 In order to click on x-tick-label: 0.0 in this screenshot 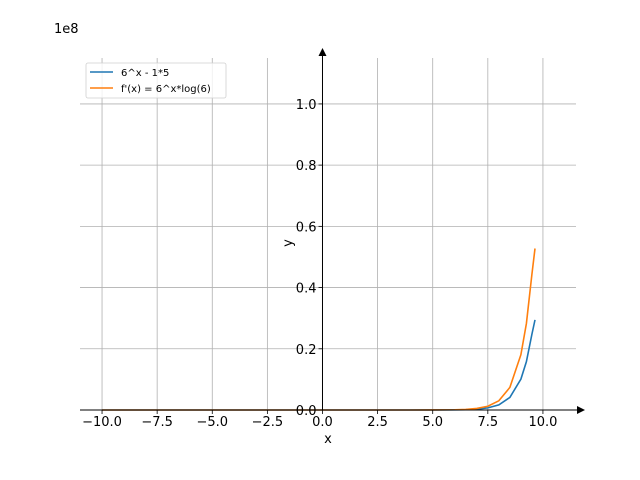, I will do `click(322, 422)`.